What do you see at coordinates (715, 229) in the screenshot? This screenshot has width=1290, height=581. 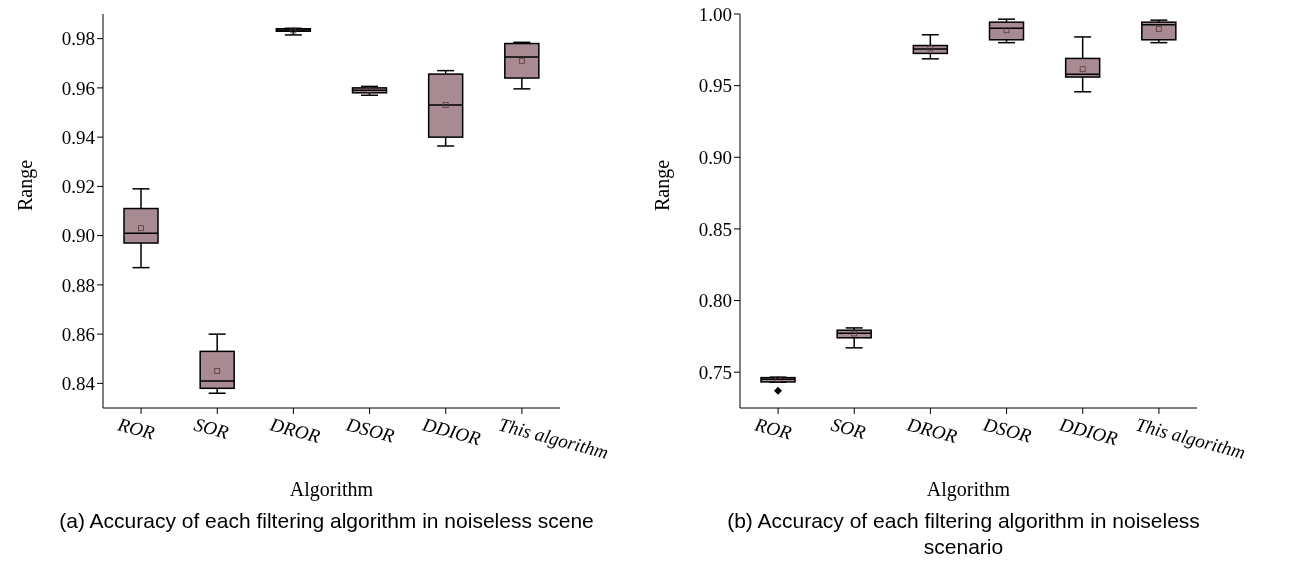 I see `y-tick-label: 0.85` at bounding box center [715, 229].